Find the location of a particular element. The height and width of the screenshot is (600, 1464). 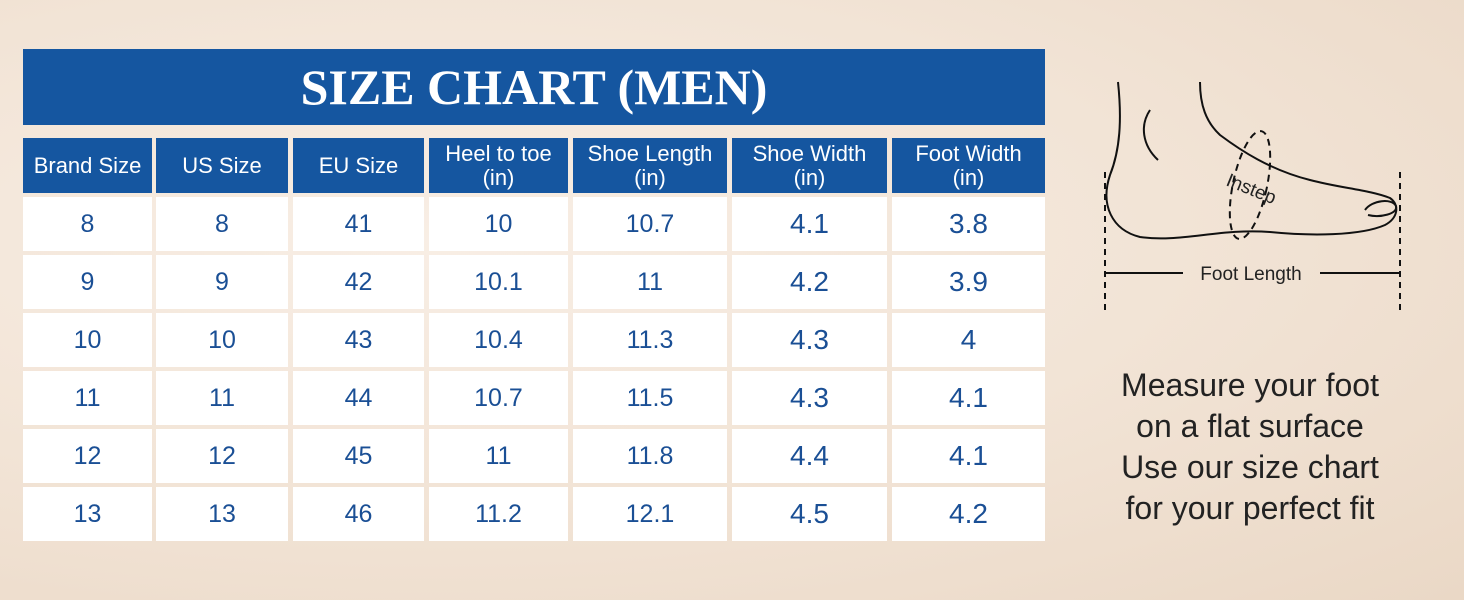

header-cell: US Size is located at coordinates (222, 165).